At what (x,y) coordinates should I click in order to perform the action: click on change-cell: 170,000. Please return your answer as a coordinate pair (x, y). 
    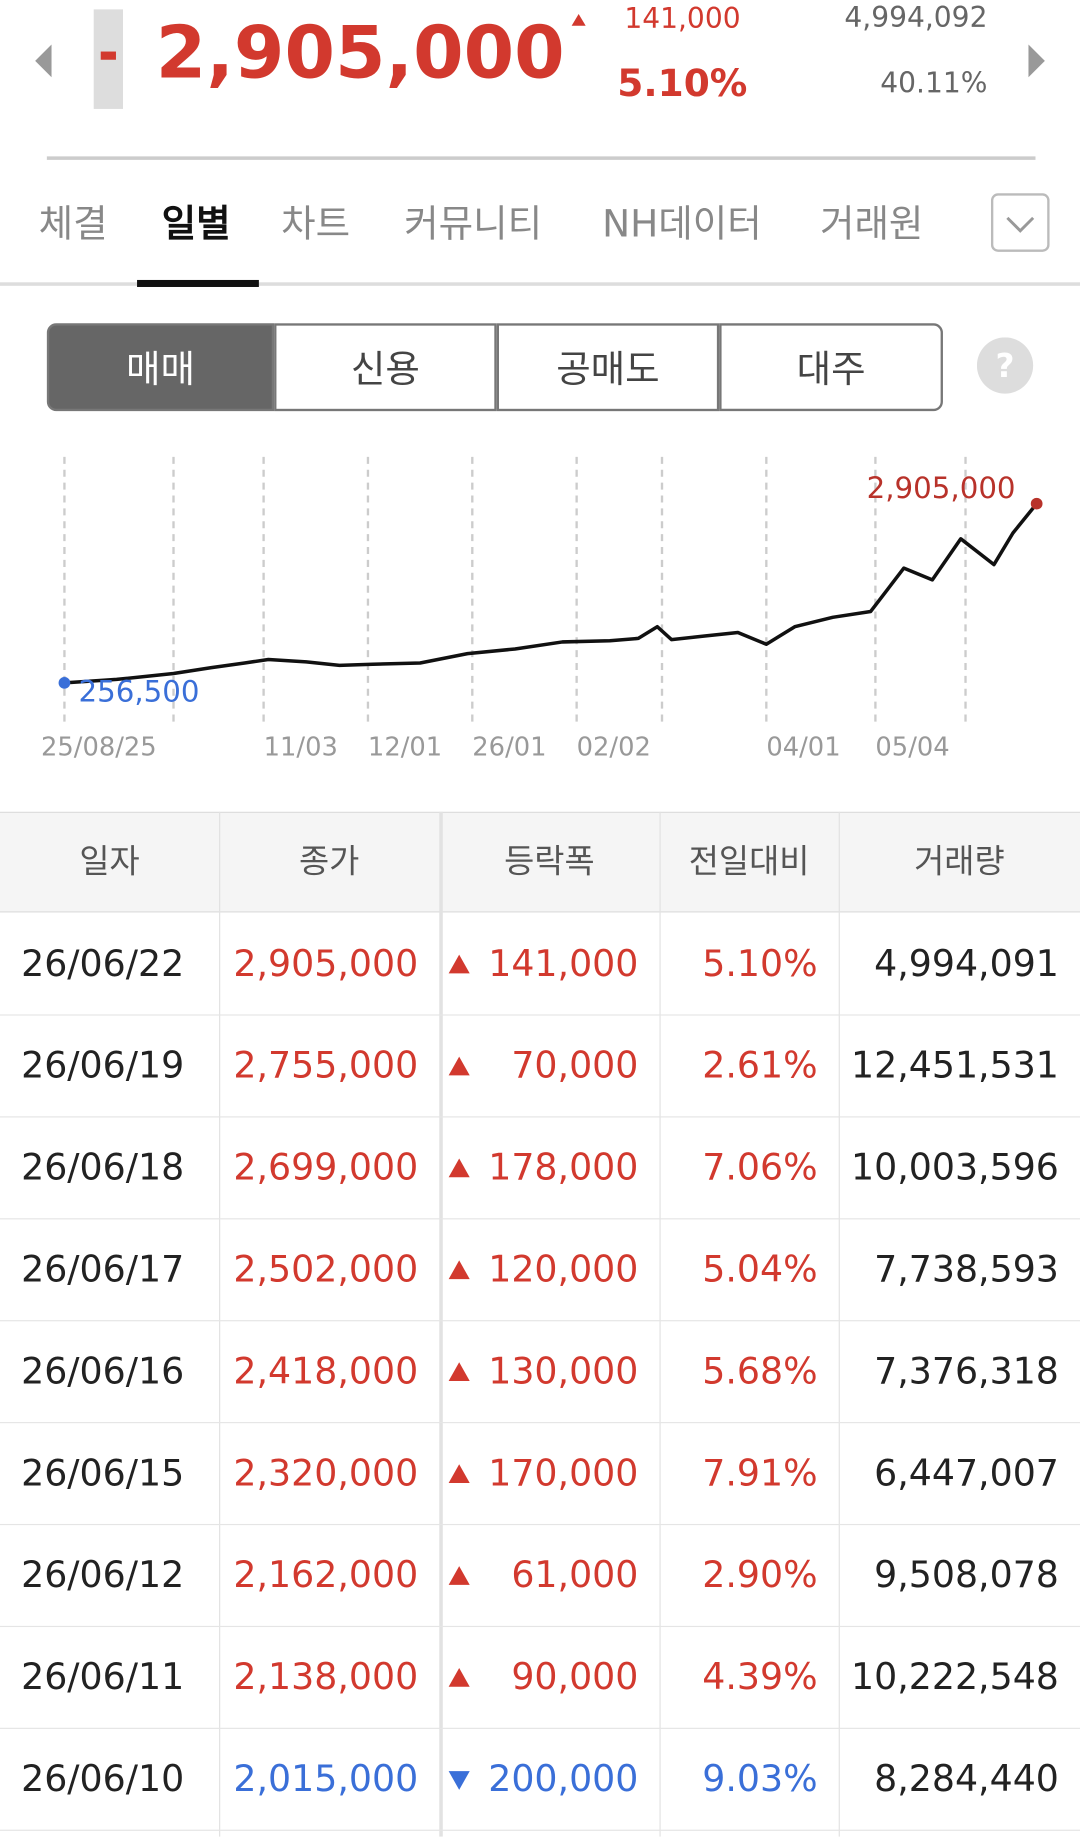
    Looking at the image, I should click on (563, 1473).